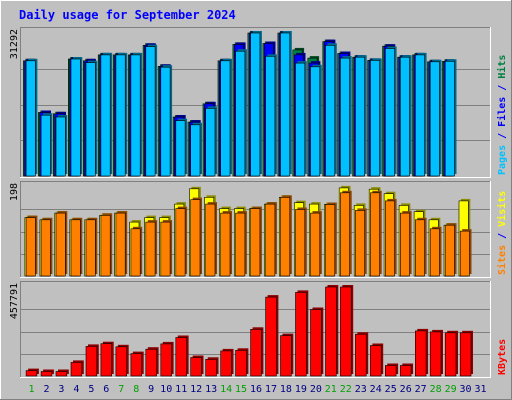  What do you see at coordinates (376, 389) in the screenshot?
I see `day-label: 24` at bounding box center [376, 389].